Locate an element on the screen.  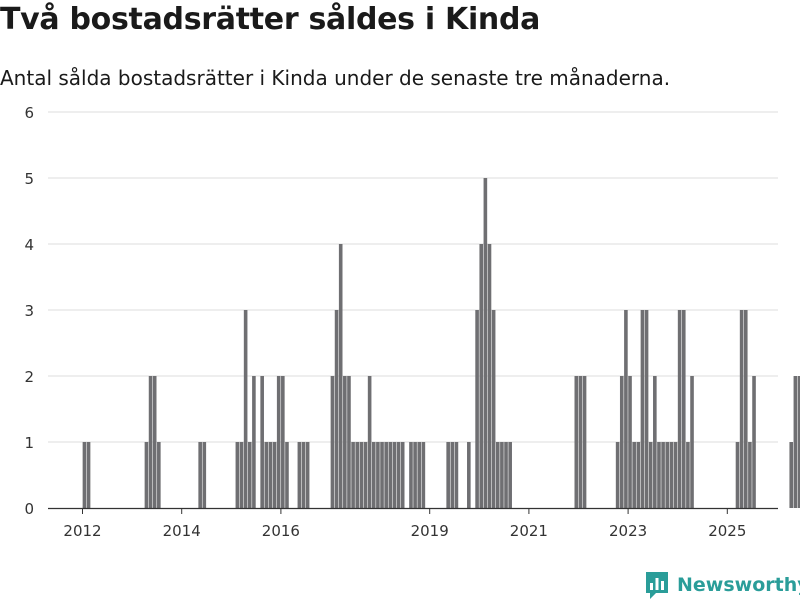
x-tick-label: 2014 is located at coordinates (182, 531).